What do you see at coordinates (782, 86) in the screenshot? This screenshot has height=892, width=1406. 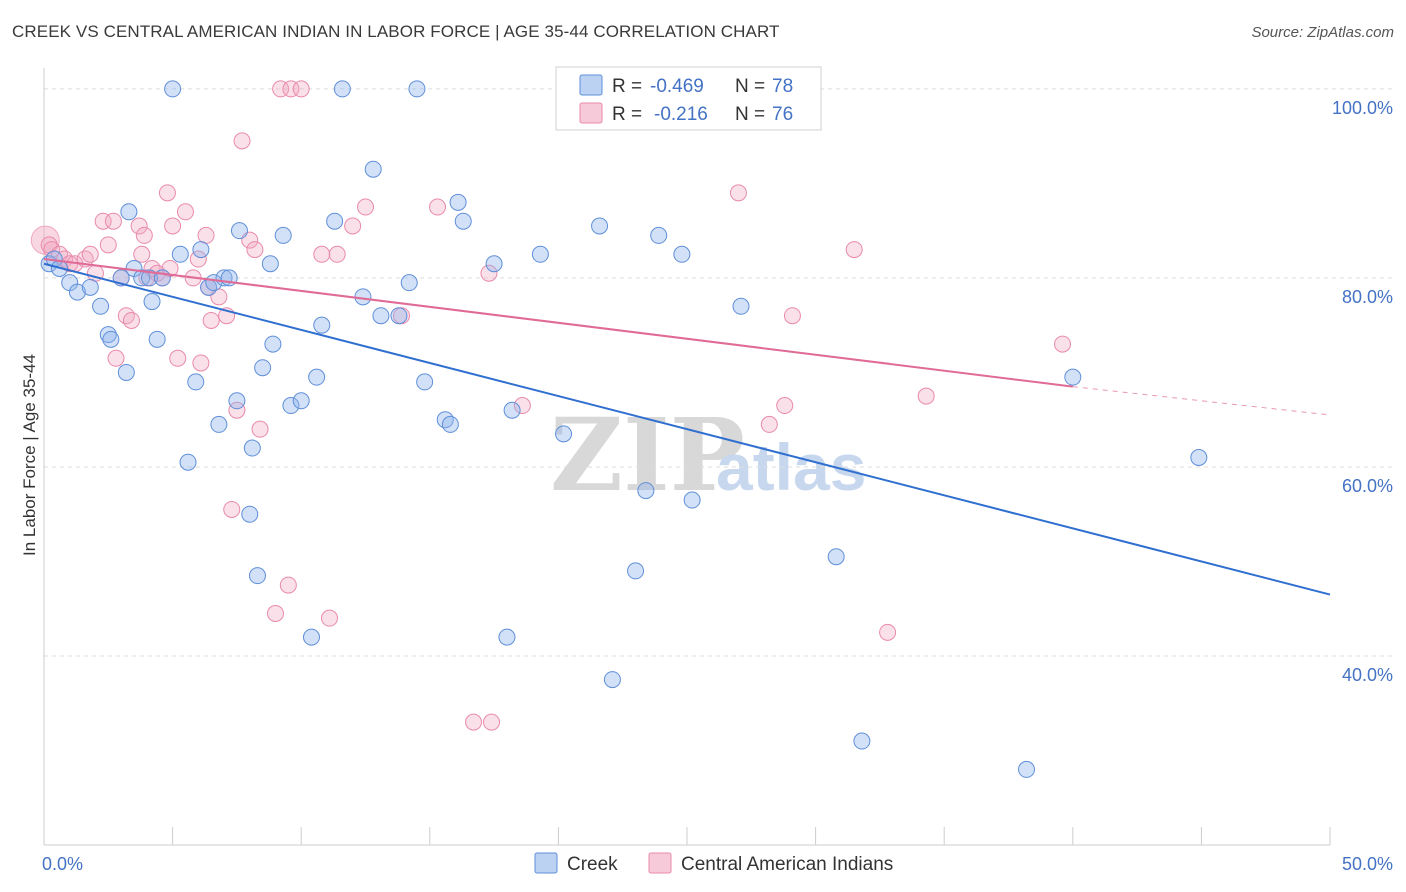 I see `legend-creek-n-value: 78` at bounding box center [782, 86].